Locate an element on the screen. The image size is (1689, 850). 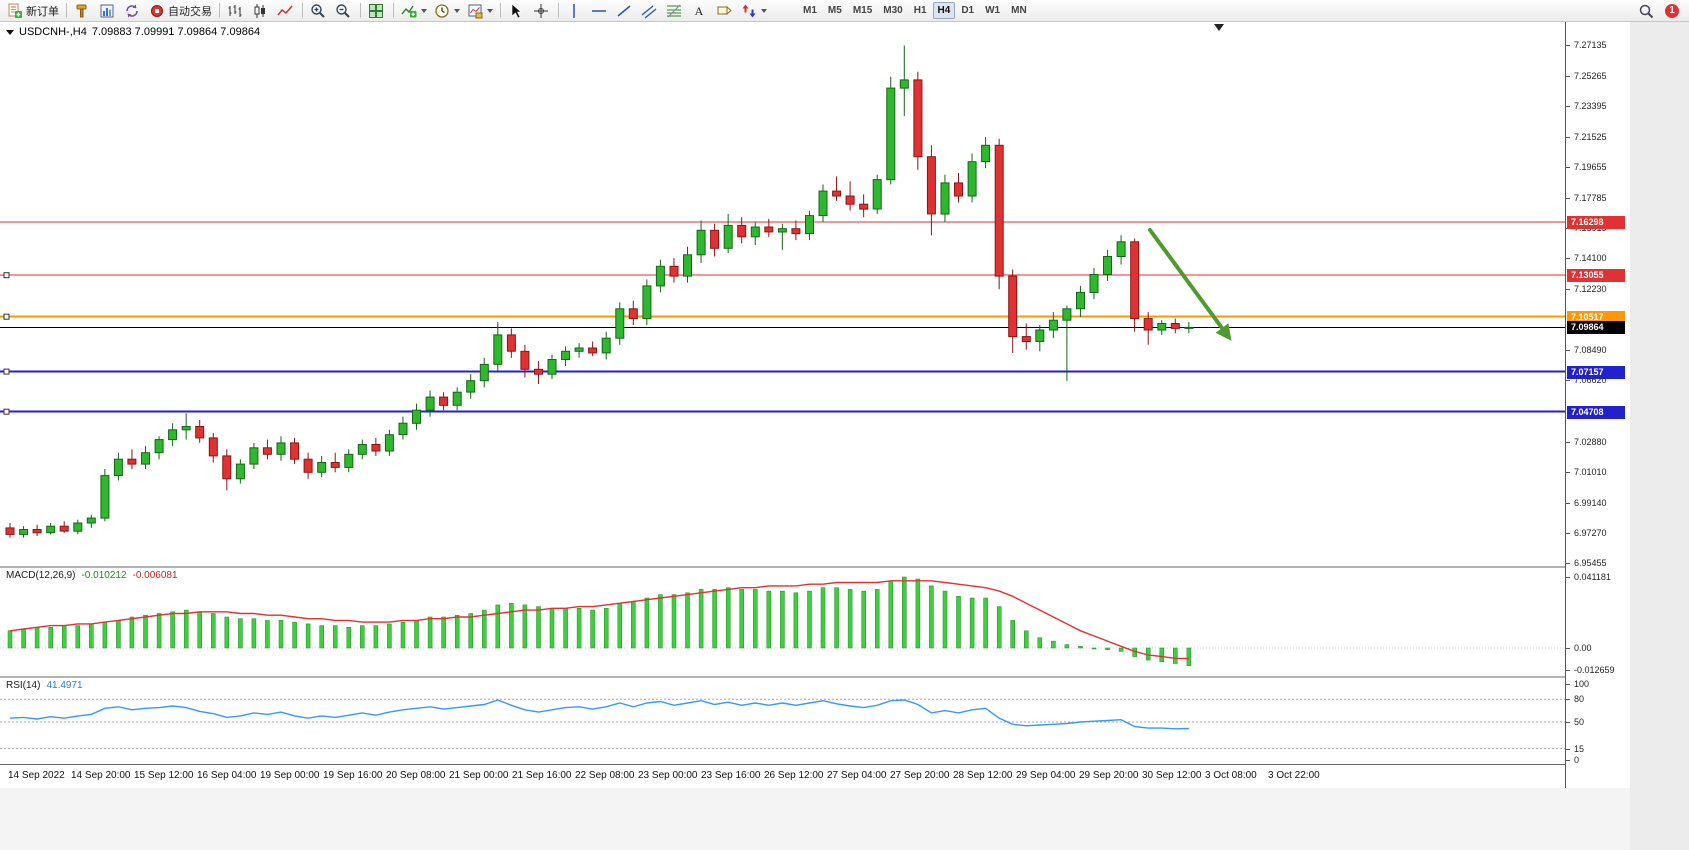
zoom-out-button is located at coordinates (344, 11).